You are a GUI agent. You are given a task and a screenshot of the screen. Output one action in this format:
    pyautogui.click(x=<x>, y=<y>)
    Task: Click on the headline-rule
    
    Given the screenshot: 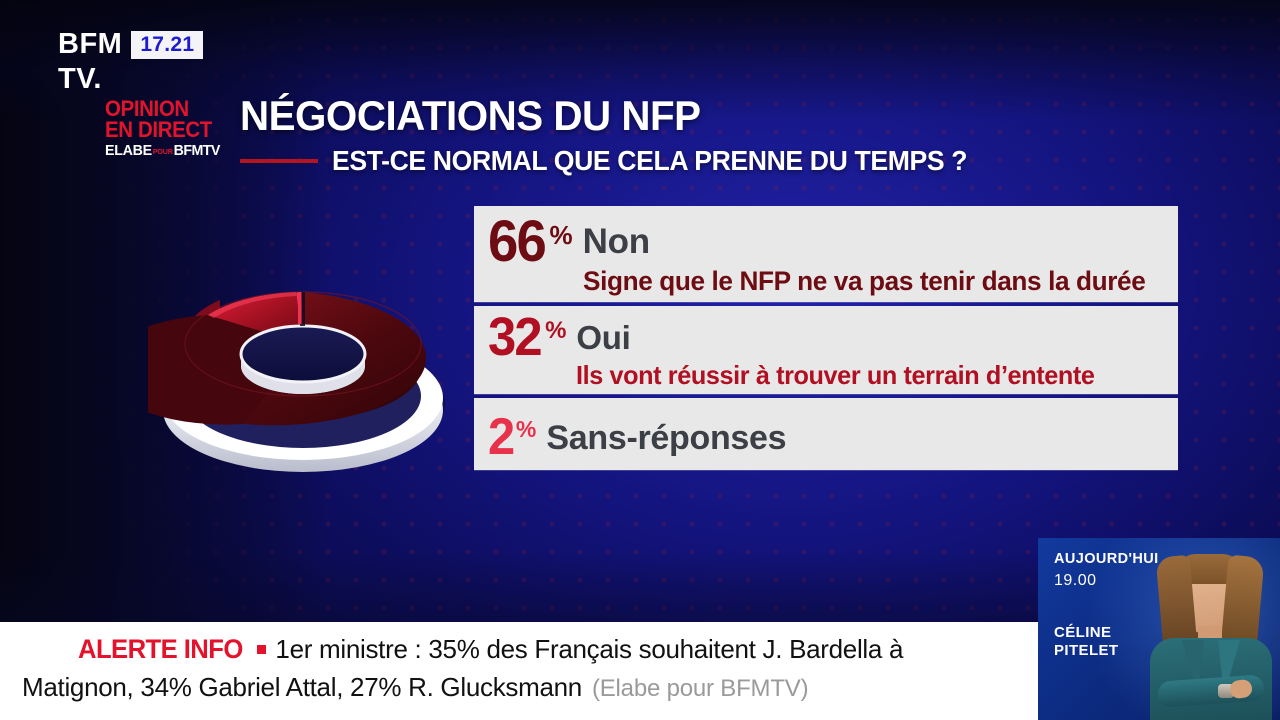 What is the action you would take?
    pyautogui.click(x=279, y=161)
    